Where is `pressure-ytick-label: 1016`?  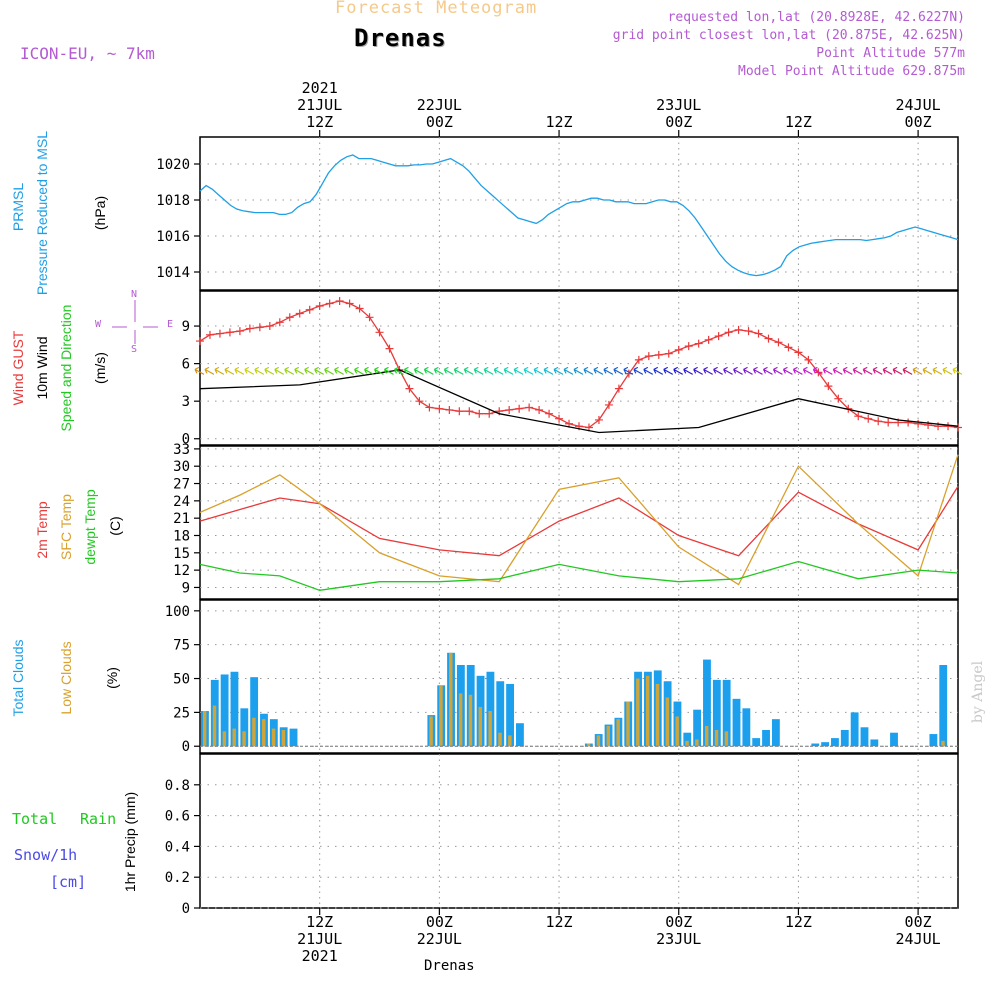 pressure-ytick-label: 1016 is located at coordinates (173, 237).